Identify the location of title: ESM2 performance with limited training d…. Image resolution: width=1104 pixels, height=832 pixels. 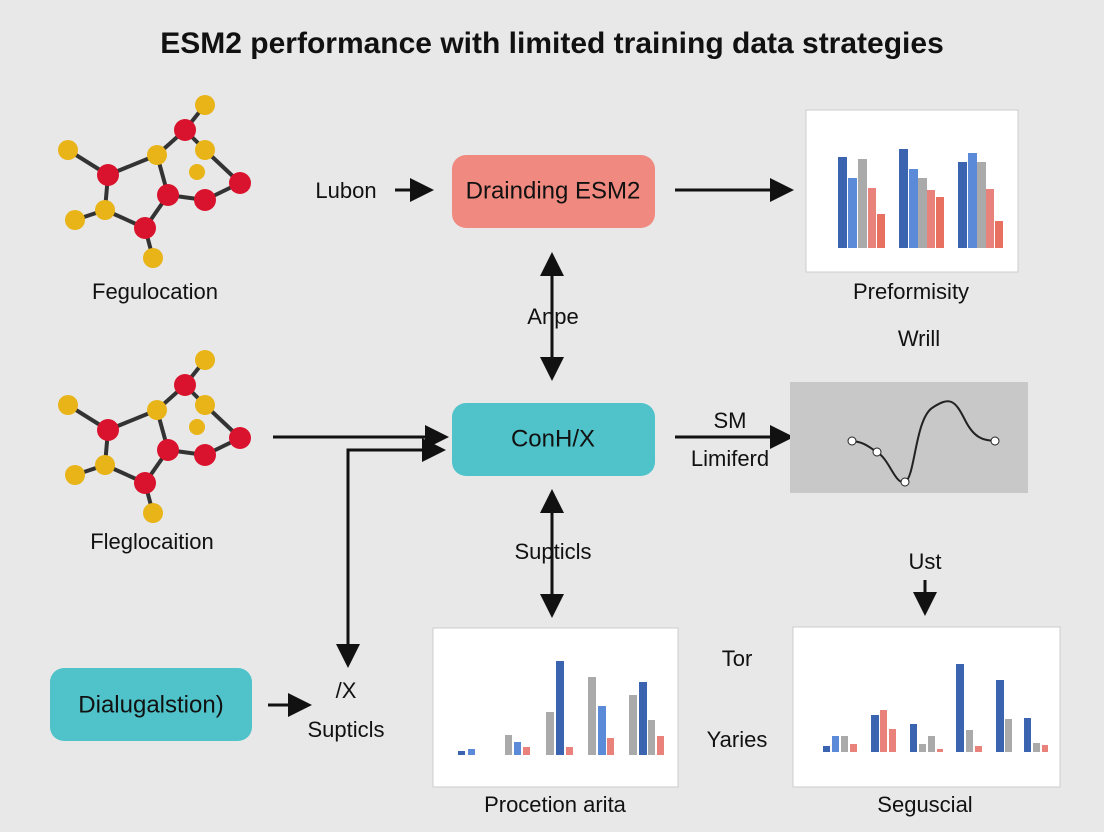
(552, 43).